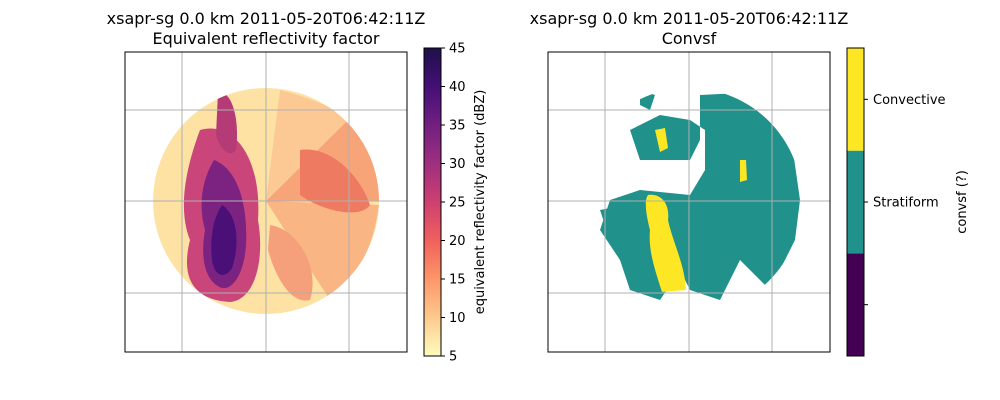 The width and height of the screenshot is (1000, 400). I want to click on reflectivity-colorbar-tick-label: 45, so click(457, 49).